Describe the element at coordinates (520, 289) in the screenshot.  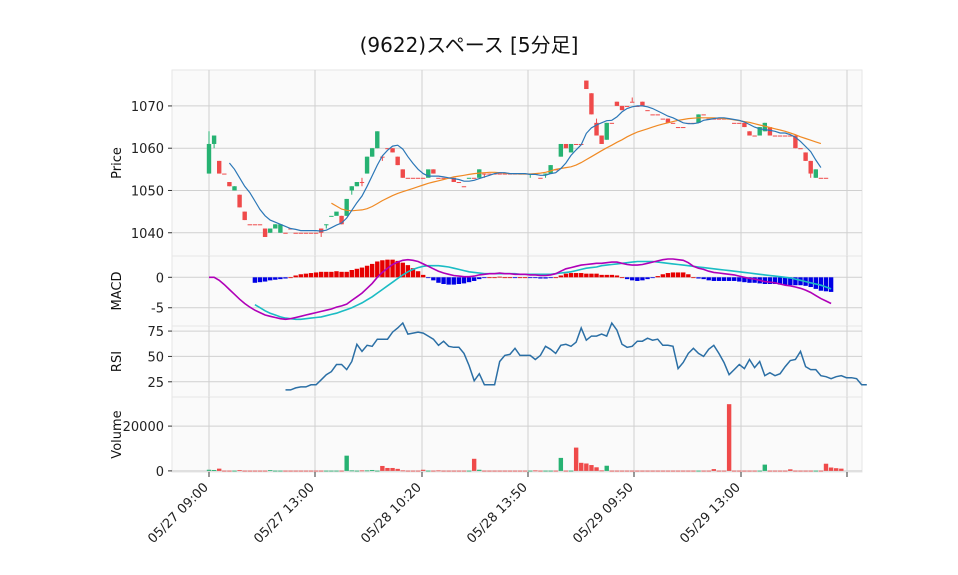
I see `macd-line` at that location.